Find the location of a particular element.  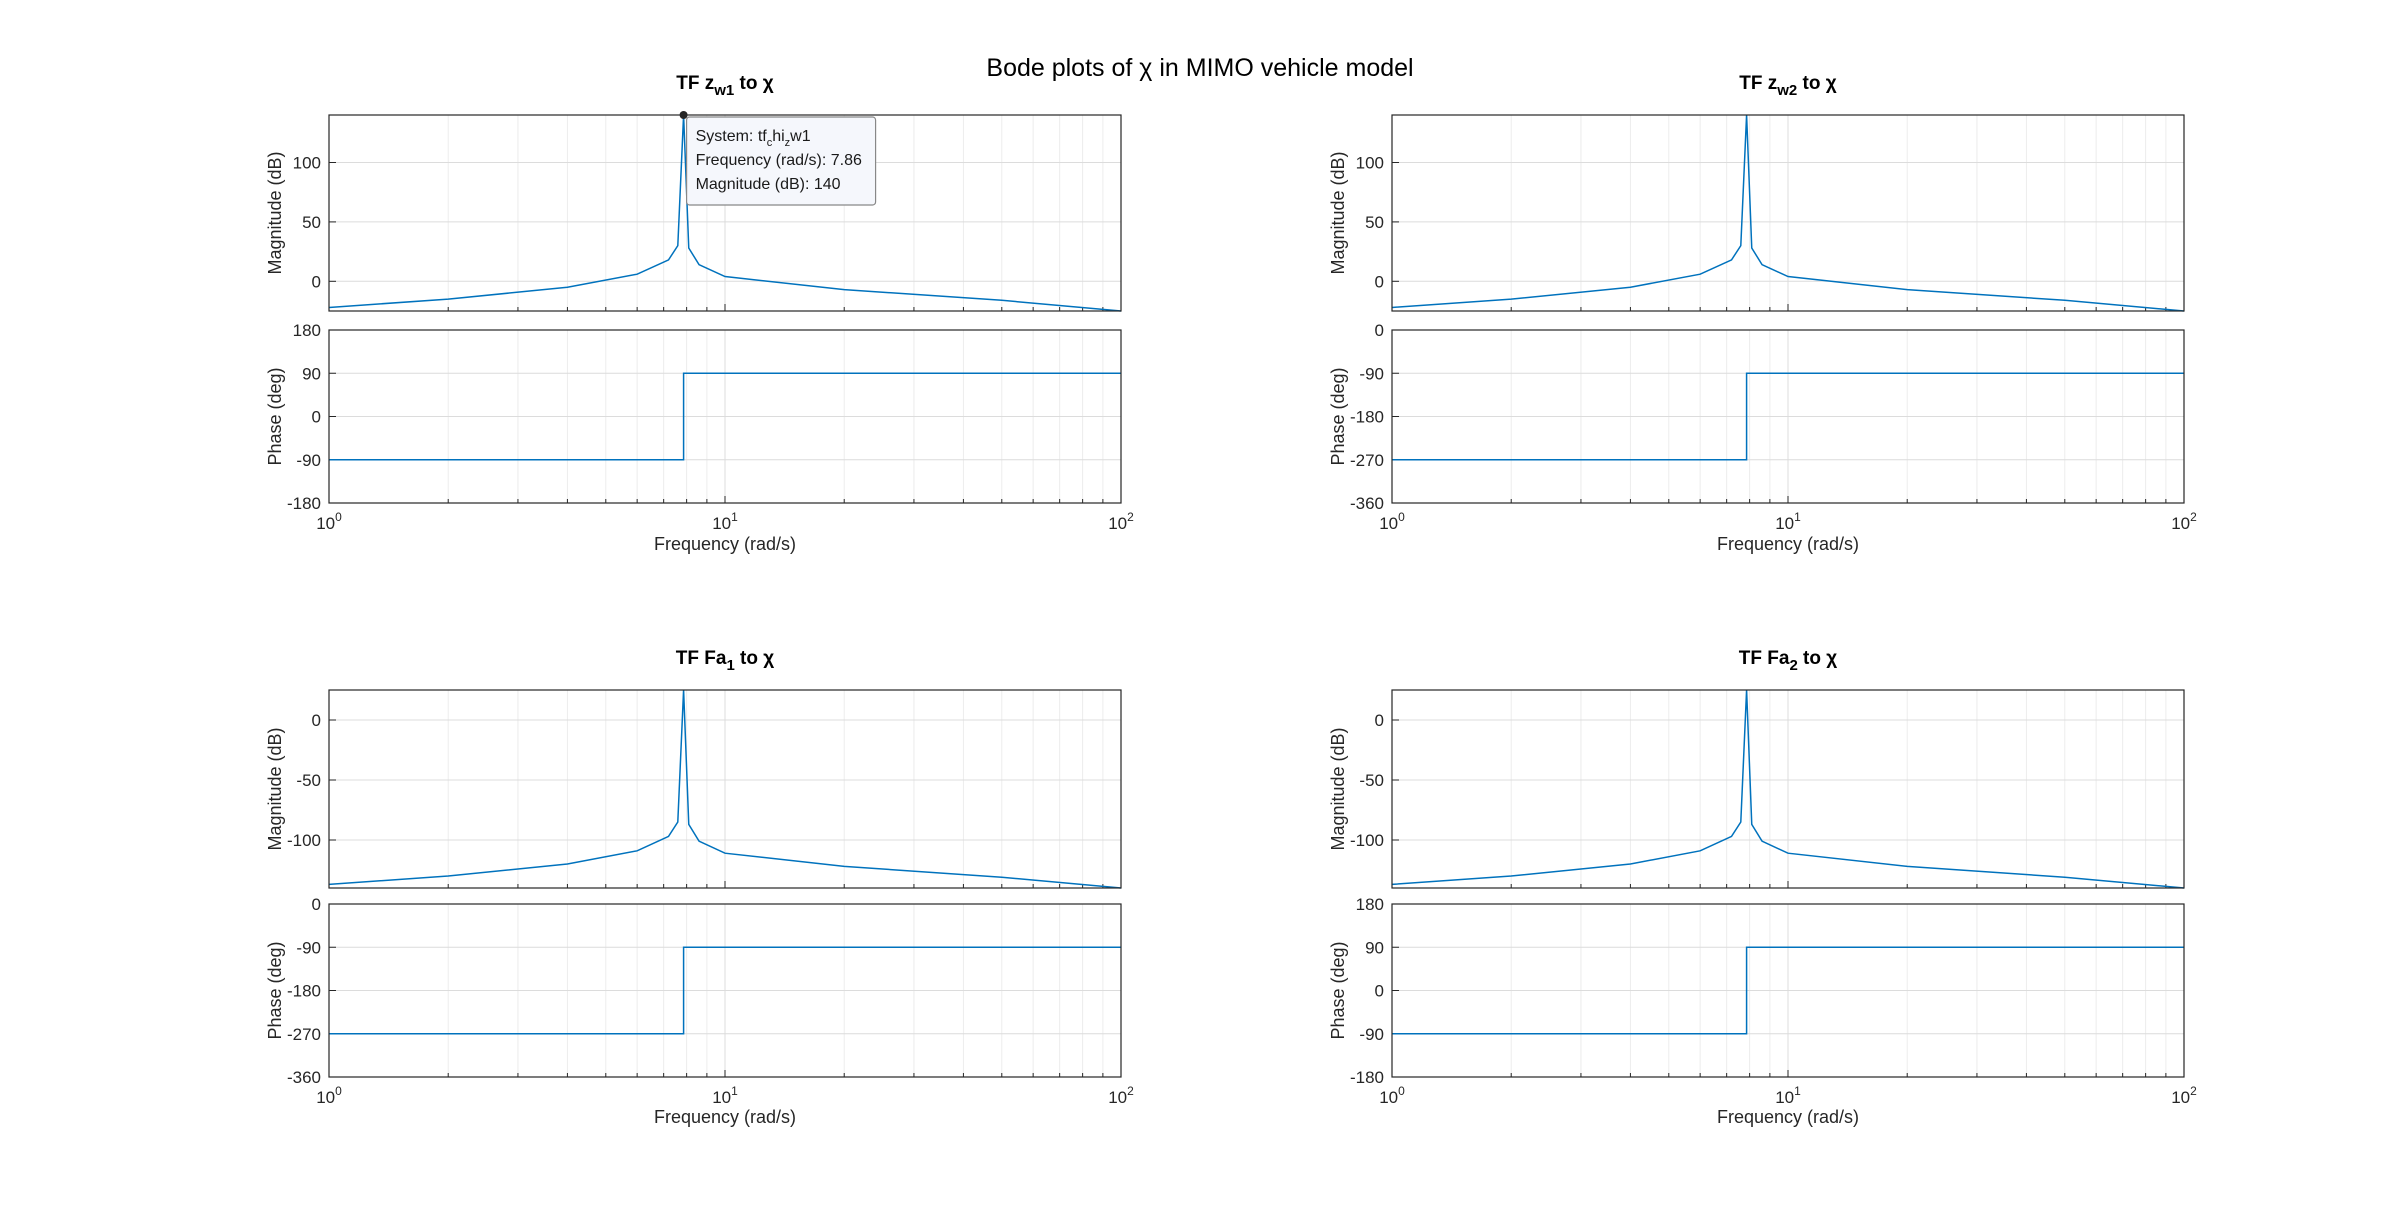

magnitude-axes: 0 50 100 Magnitude (dB) is located at coordinates (693, 213).